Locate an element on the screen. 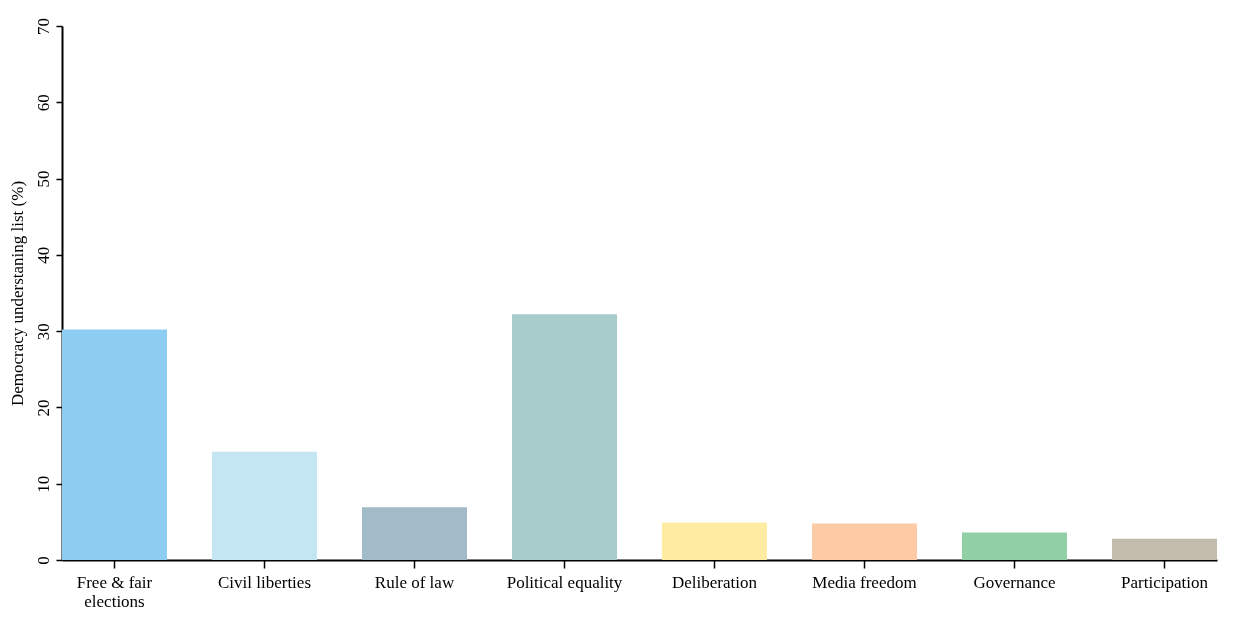 The height and width of the screenshot is (618, 1240). x-tick-label: Governance is located at coordinates (1014, 582).